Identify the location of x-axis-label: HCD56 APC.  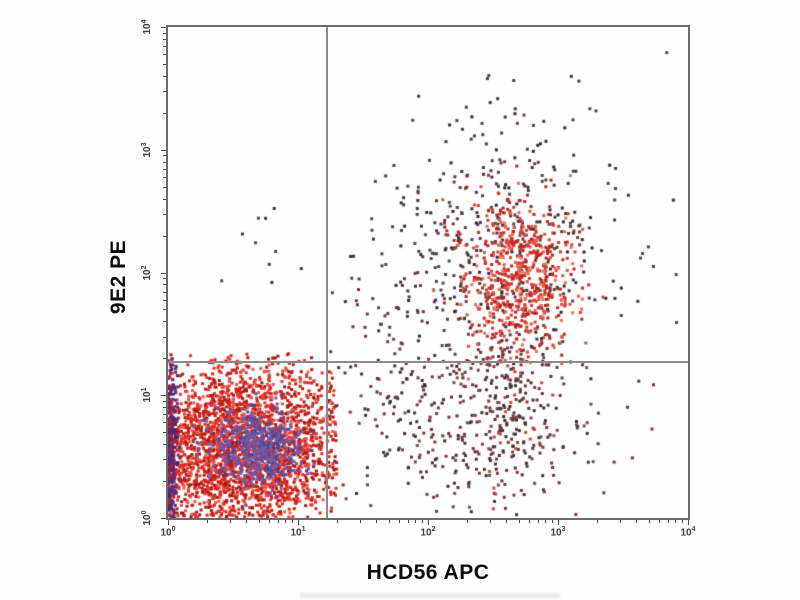
(428, 572).